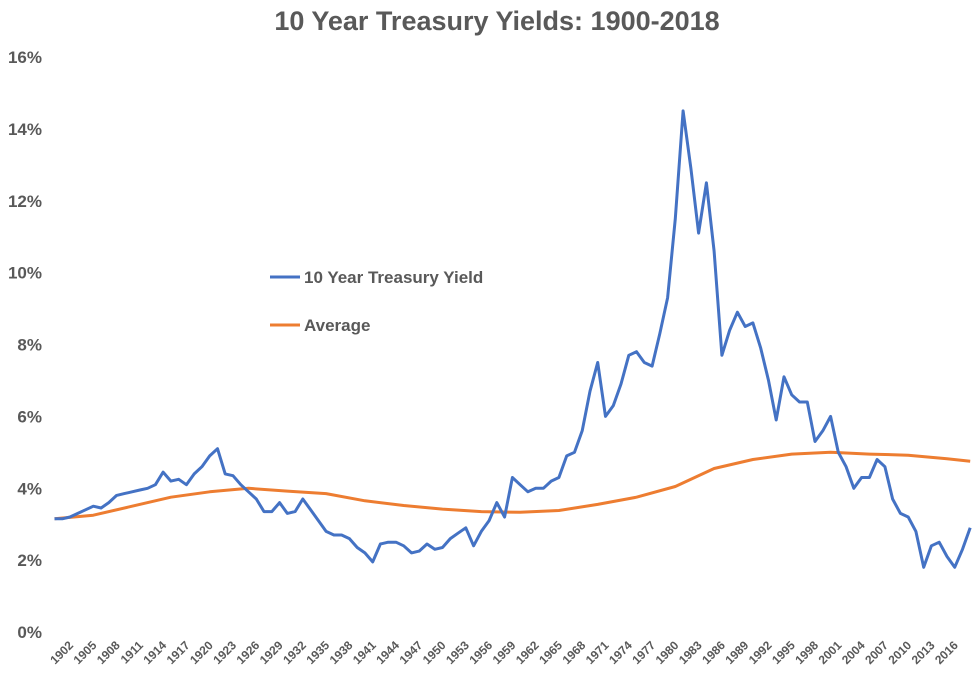 This screenshot has width=979, height=683. I want to click on x-tick-label: 1995, so click(783, 652).